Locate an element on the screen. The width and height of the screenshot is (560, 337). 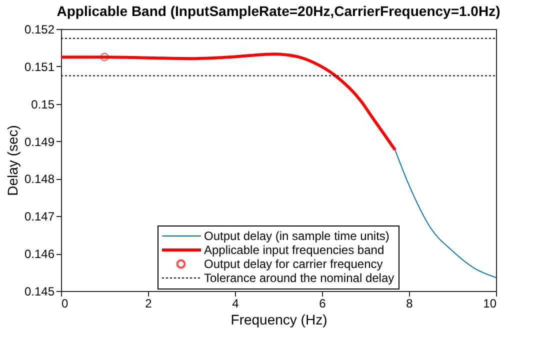
x-tick-label: 6 is located at coordinates (322, 303).